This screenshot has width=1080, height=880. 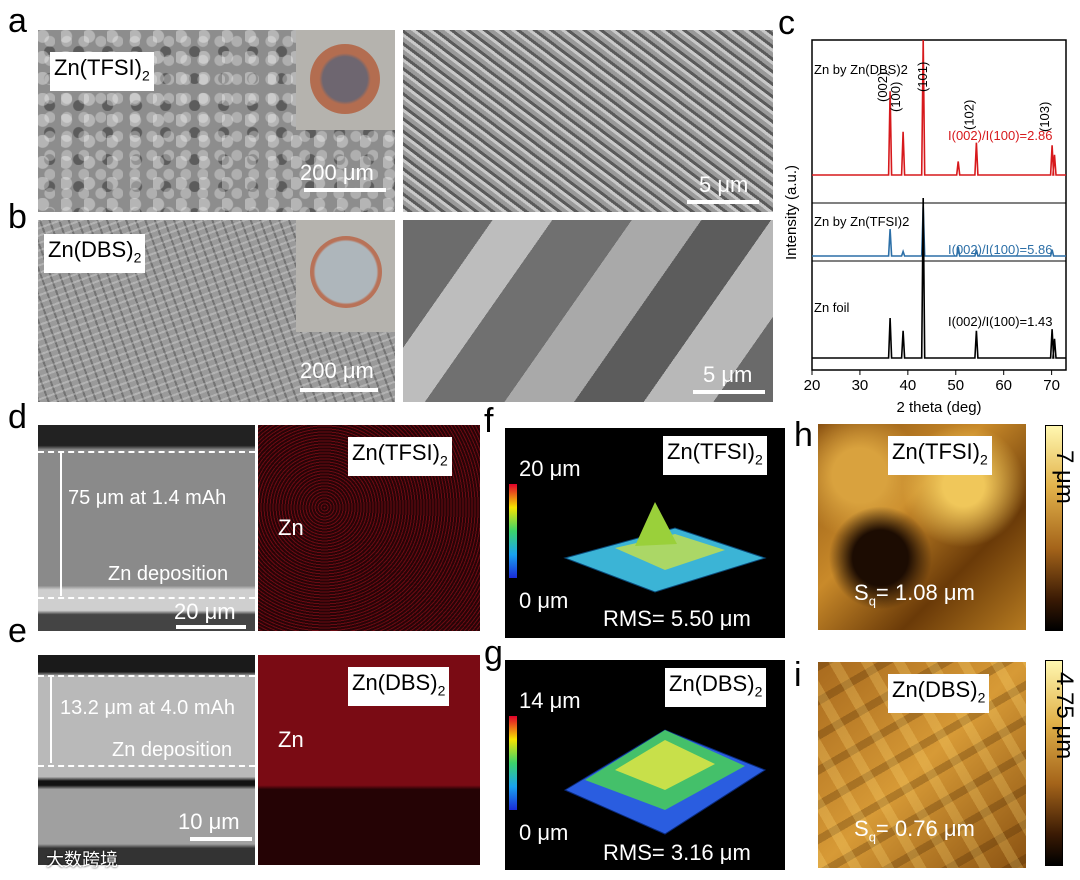 What do you see at coordinates (677, 852) in the screenshot?
I see `rms-label-g: RMS= 3.16 μm` at bounding box center [677, 852].